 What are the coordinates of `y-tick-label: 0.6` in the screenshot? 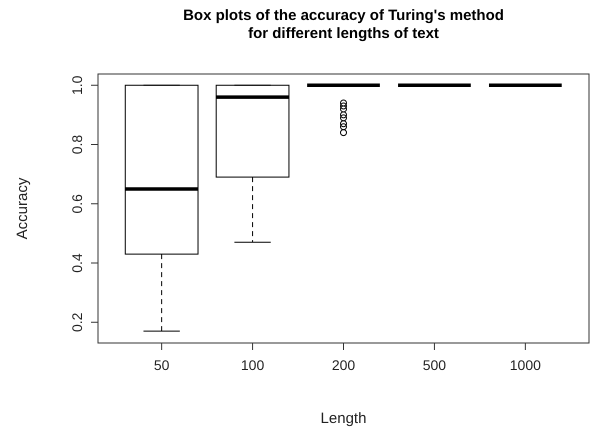 It's located at (77, 204).